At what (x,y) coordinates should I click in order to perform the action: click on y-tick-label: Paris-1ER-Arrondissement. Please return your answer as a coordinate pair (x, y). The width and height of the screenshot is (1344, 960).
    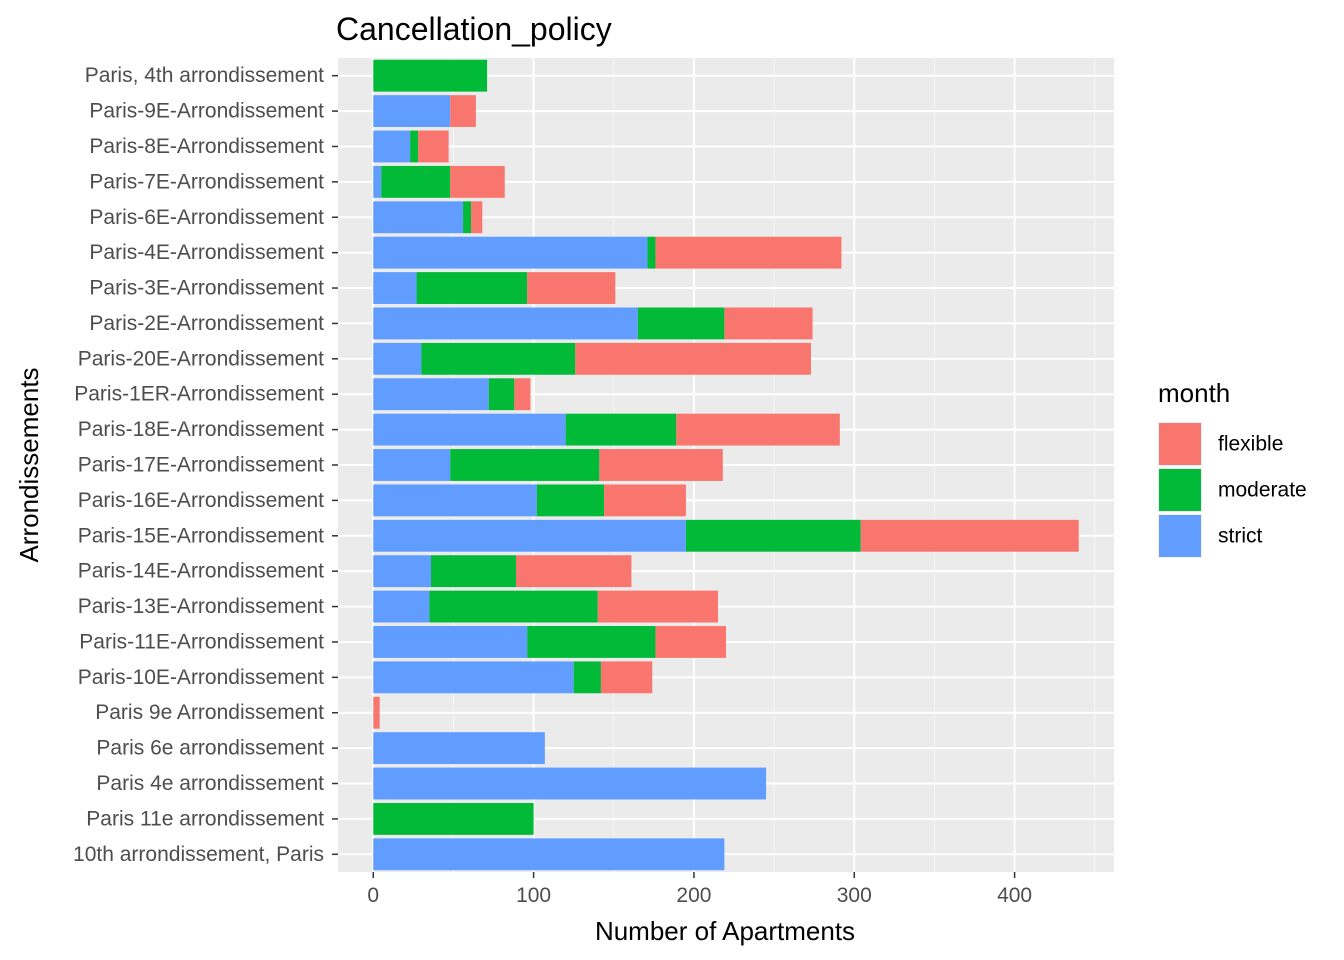
    Looking at the image, I should click on (199, 394).